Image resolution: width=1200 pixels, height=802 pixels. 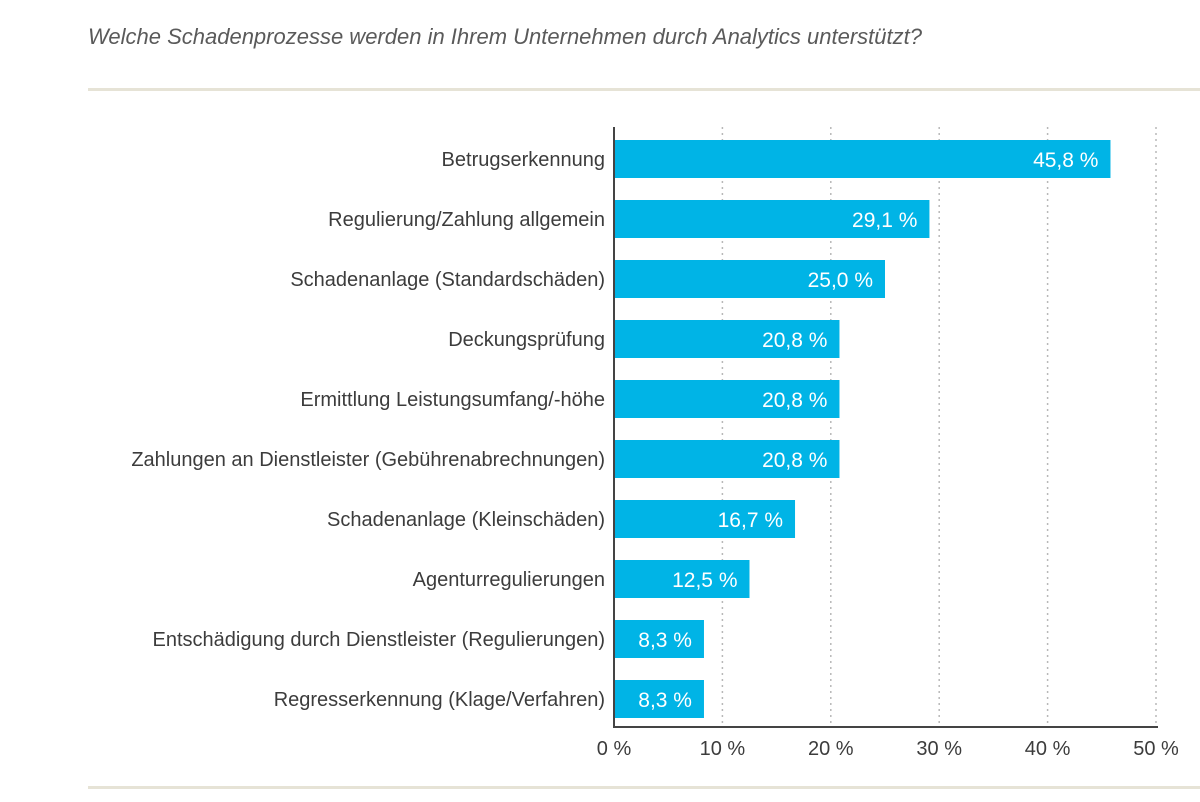 I want to click on value-label-5: 20,8 %, so click(x=794, y=400).